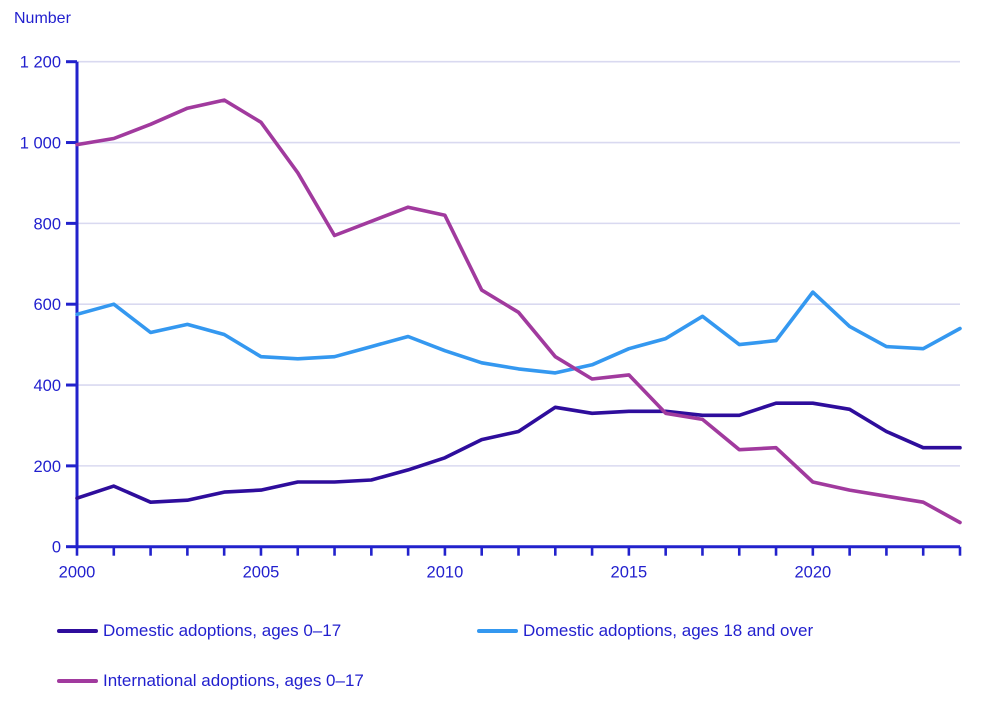 The height and width of the screenshot is (709, 1004). Describe the element at coordinates (40, 63) in the screenshot. I see `y-tick-label: 1 200` at that location.